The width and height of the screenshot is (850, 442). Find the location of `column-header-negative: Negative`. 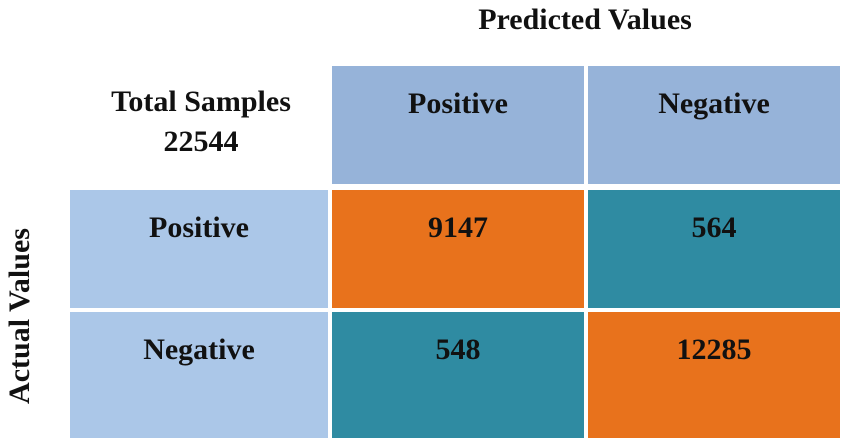

column-header-negative: Negative is located at coordinates (714, 125).